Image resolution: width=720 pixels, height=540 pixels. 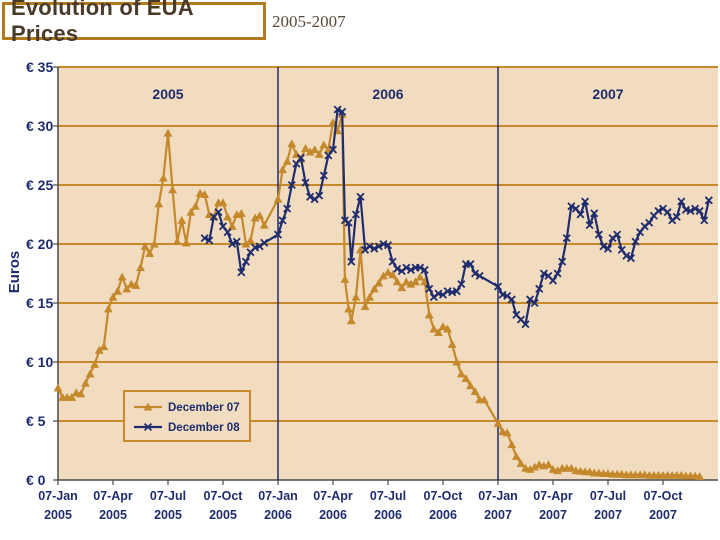 I want to click on y-tick-label: € 15, so click(x=39, y=303).